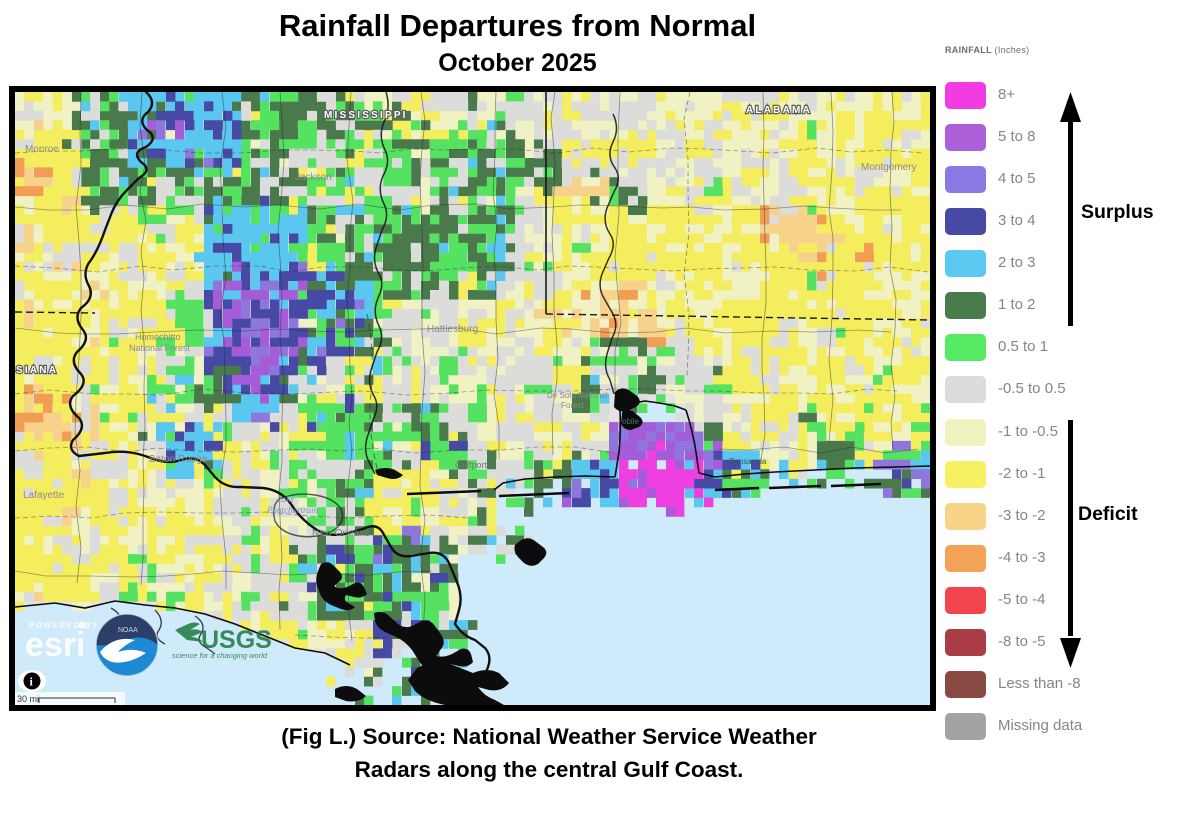 The image size is (1187, 818). I want to click on svg-text: Lake, so click(285, 499).